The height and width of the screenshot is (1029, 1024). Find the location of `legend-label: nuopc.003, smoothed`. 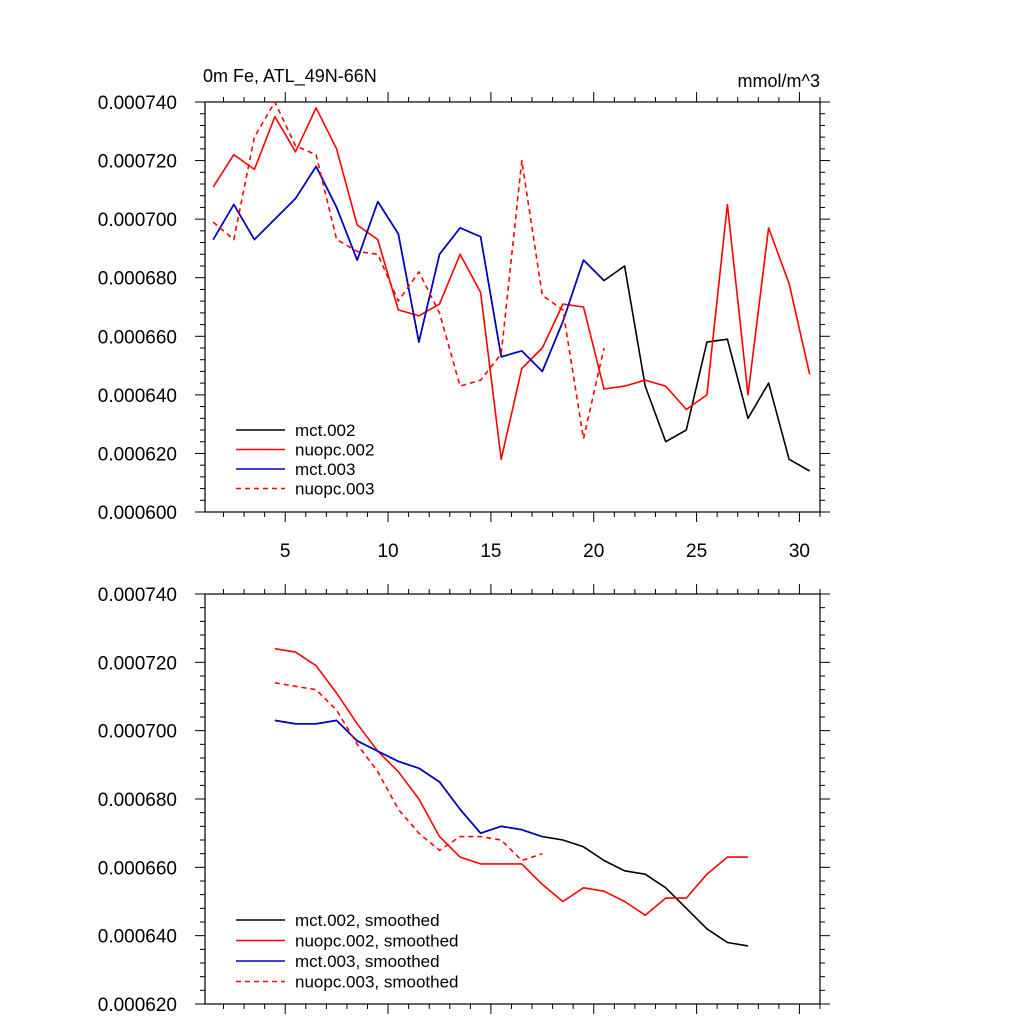

legend-label: nuopc.003, smoothed is located at coordinates (377, 982).